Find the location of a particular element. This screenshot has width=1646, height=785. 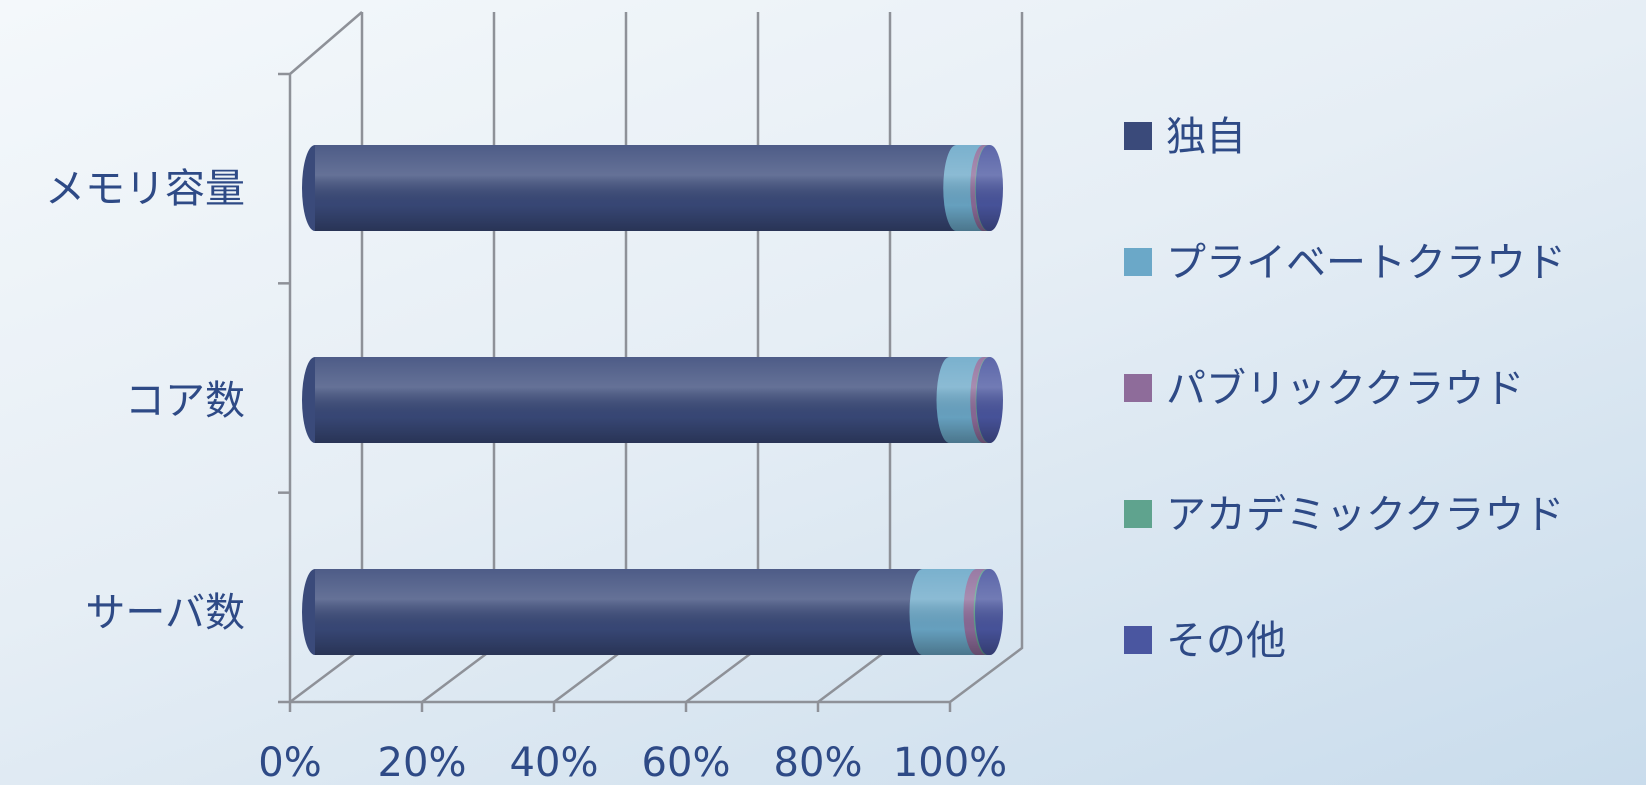

legend-label: その他 is located at coordinates (1226, 641).